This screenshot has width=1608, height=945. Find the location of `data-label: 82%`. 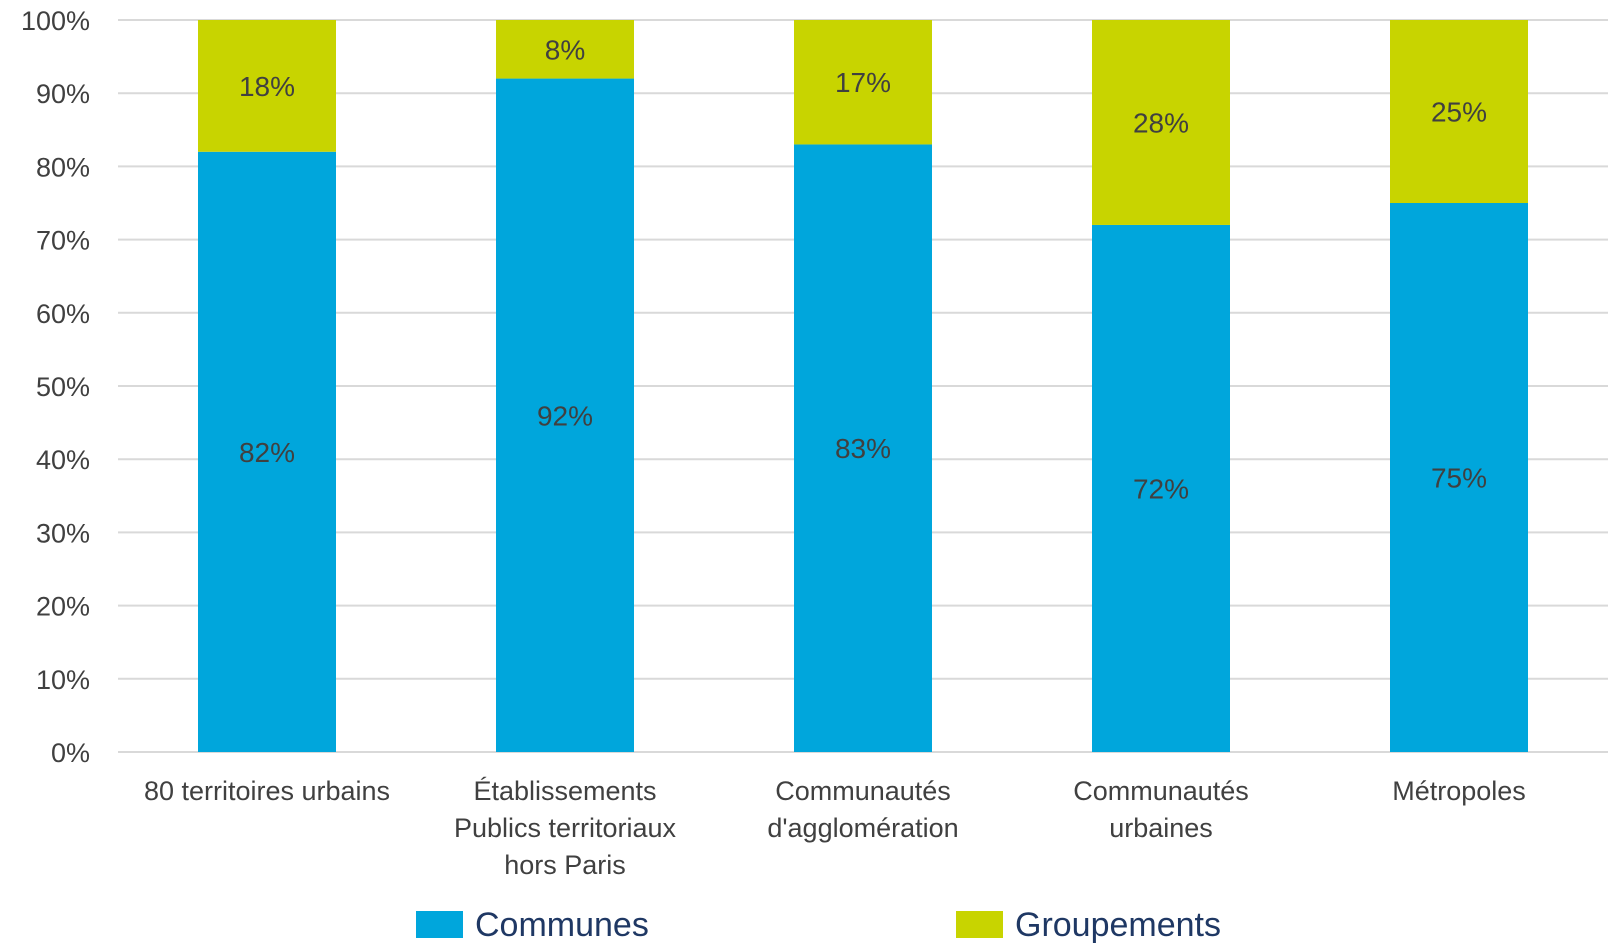

data-label: 82% is located at coordinates (267, 452).